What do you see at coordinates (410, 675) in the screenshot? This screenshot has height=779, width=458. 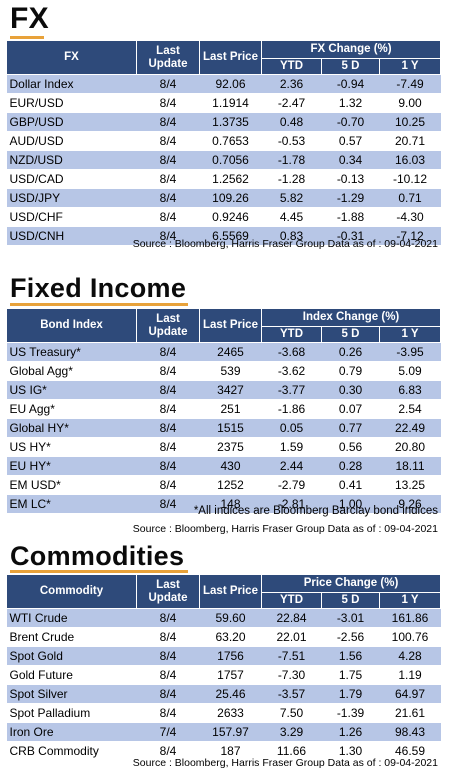 I see `row-1y: 1.19` at bounding box center [410, 675].